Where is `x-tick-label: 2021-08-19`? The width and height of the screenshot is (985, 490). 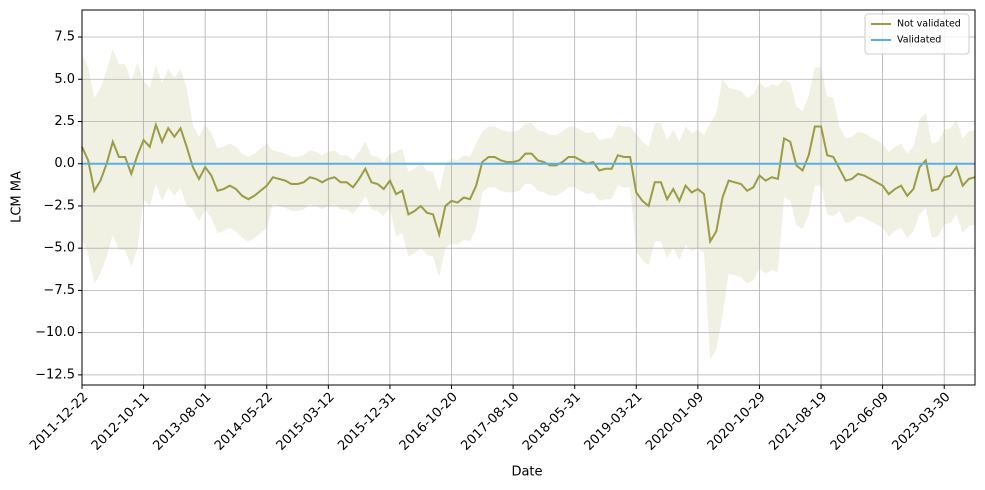 x-tick-label: 2021-08-19 is located at coordinates (798, 422).